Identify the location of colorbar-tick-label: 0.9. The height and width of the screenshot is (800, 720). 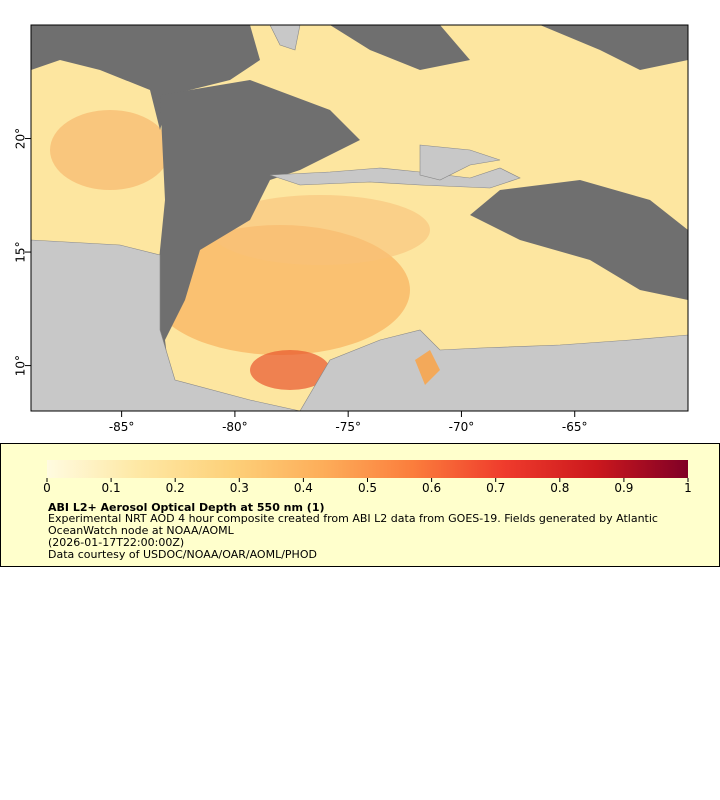
(623, 488).